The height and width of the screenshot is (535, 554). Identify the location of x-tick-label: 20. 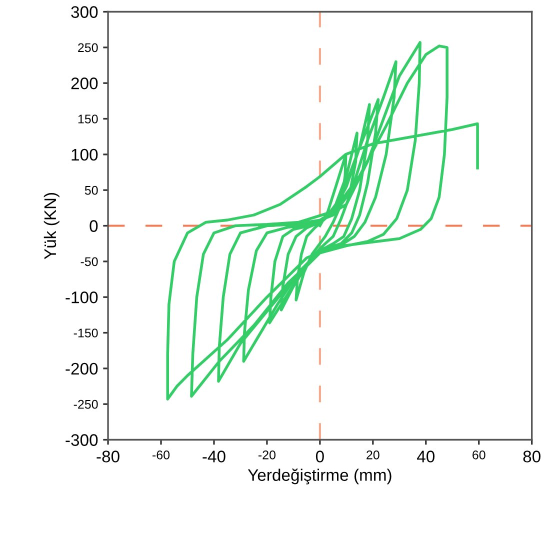
(373, 455).